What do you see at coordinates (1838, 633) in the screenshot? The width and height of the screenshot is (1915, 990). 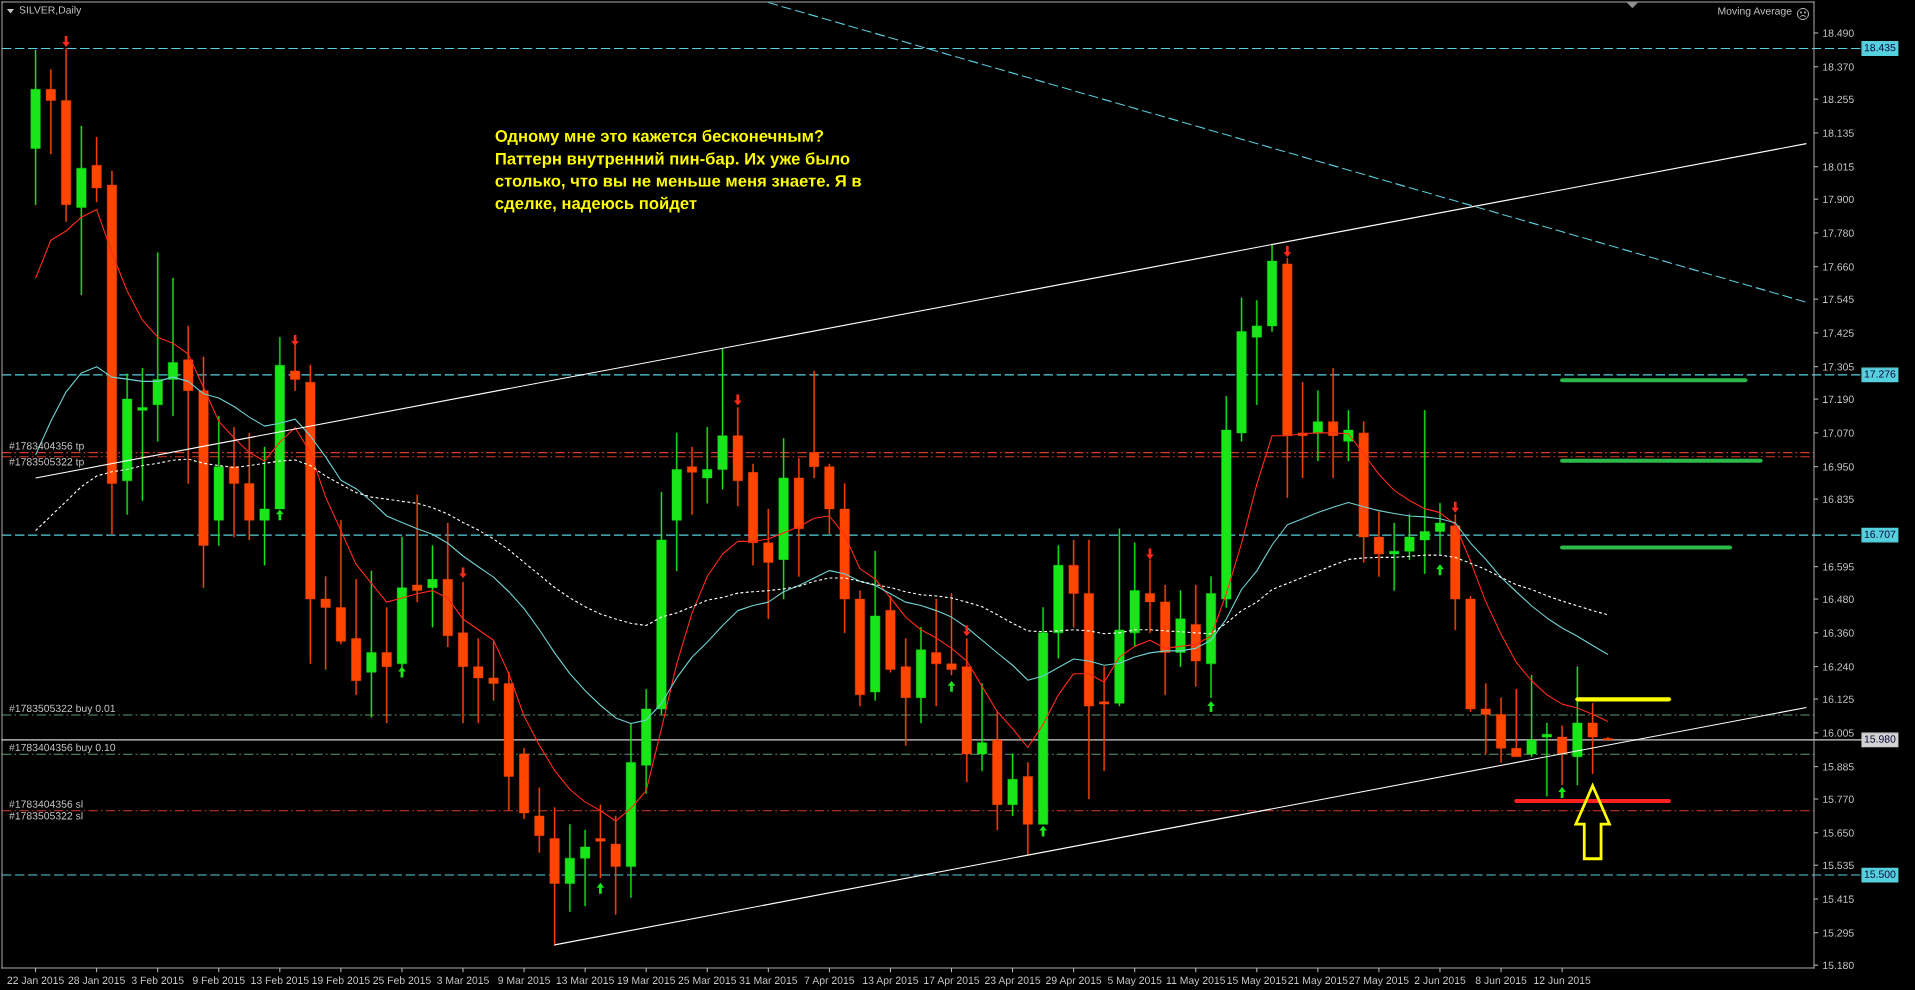 I see `y-tick-label: 16.360` at bounding box center [1838, 633].